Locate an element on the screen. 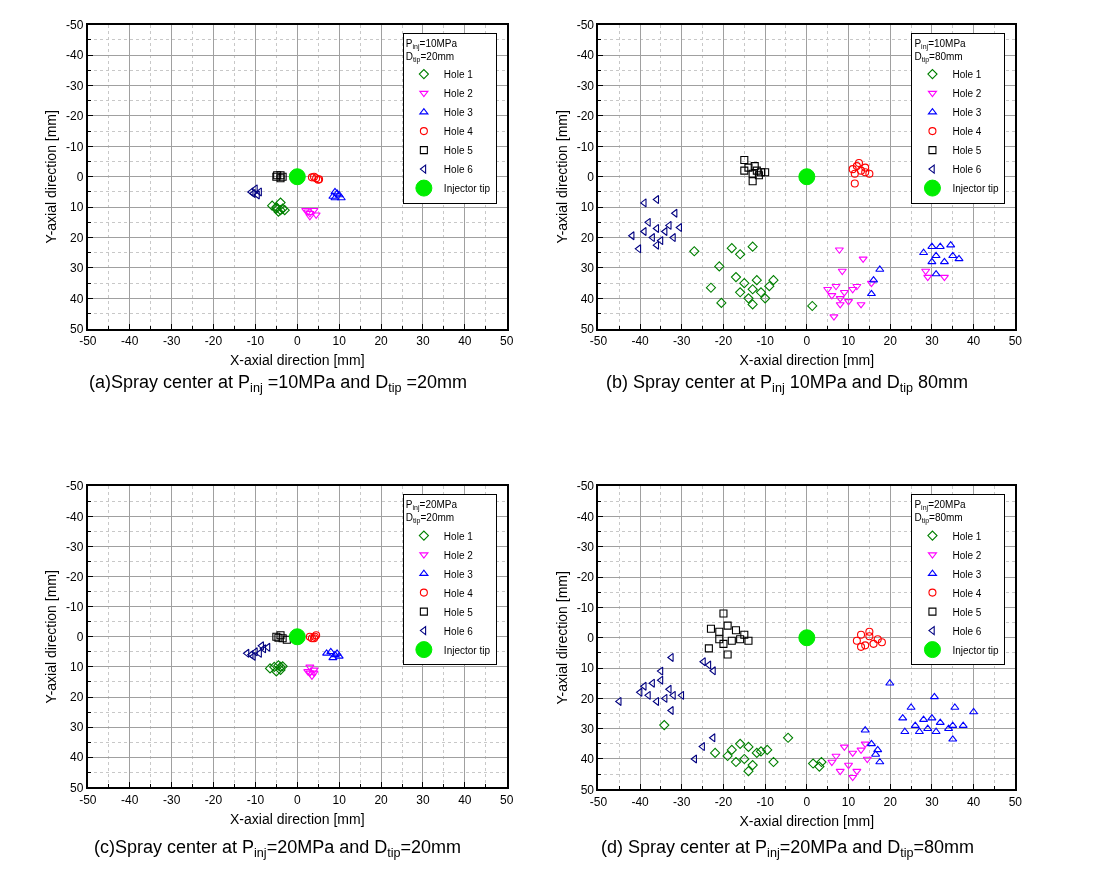  y-tick-label: 50 is located at coordinates (587, 328).